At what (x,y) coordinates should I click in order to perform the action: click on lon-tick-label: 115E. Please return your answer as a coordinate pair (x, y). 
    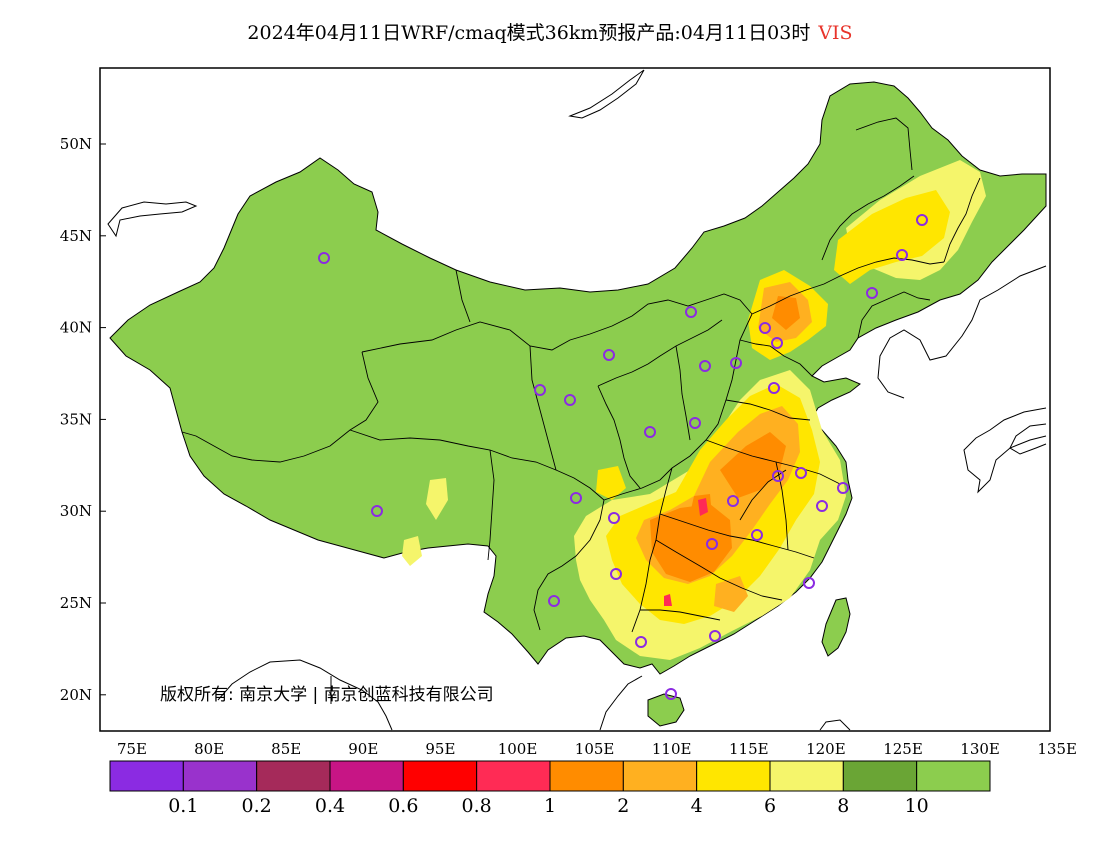
    Looking at the image, I should click on (749, 749).